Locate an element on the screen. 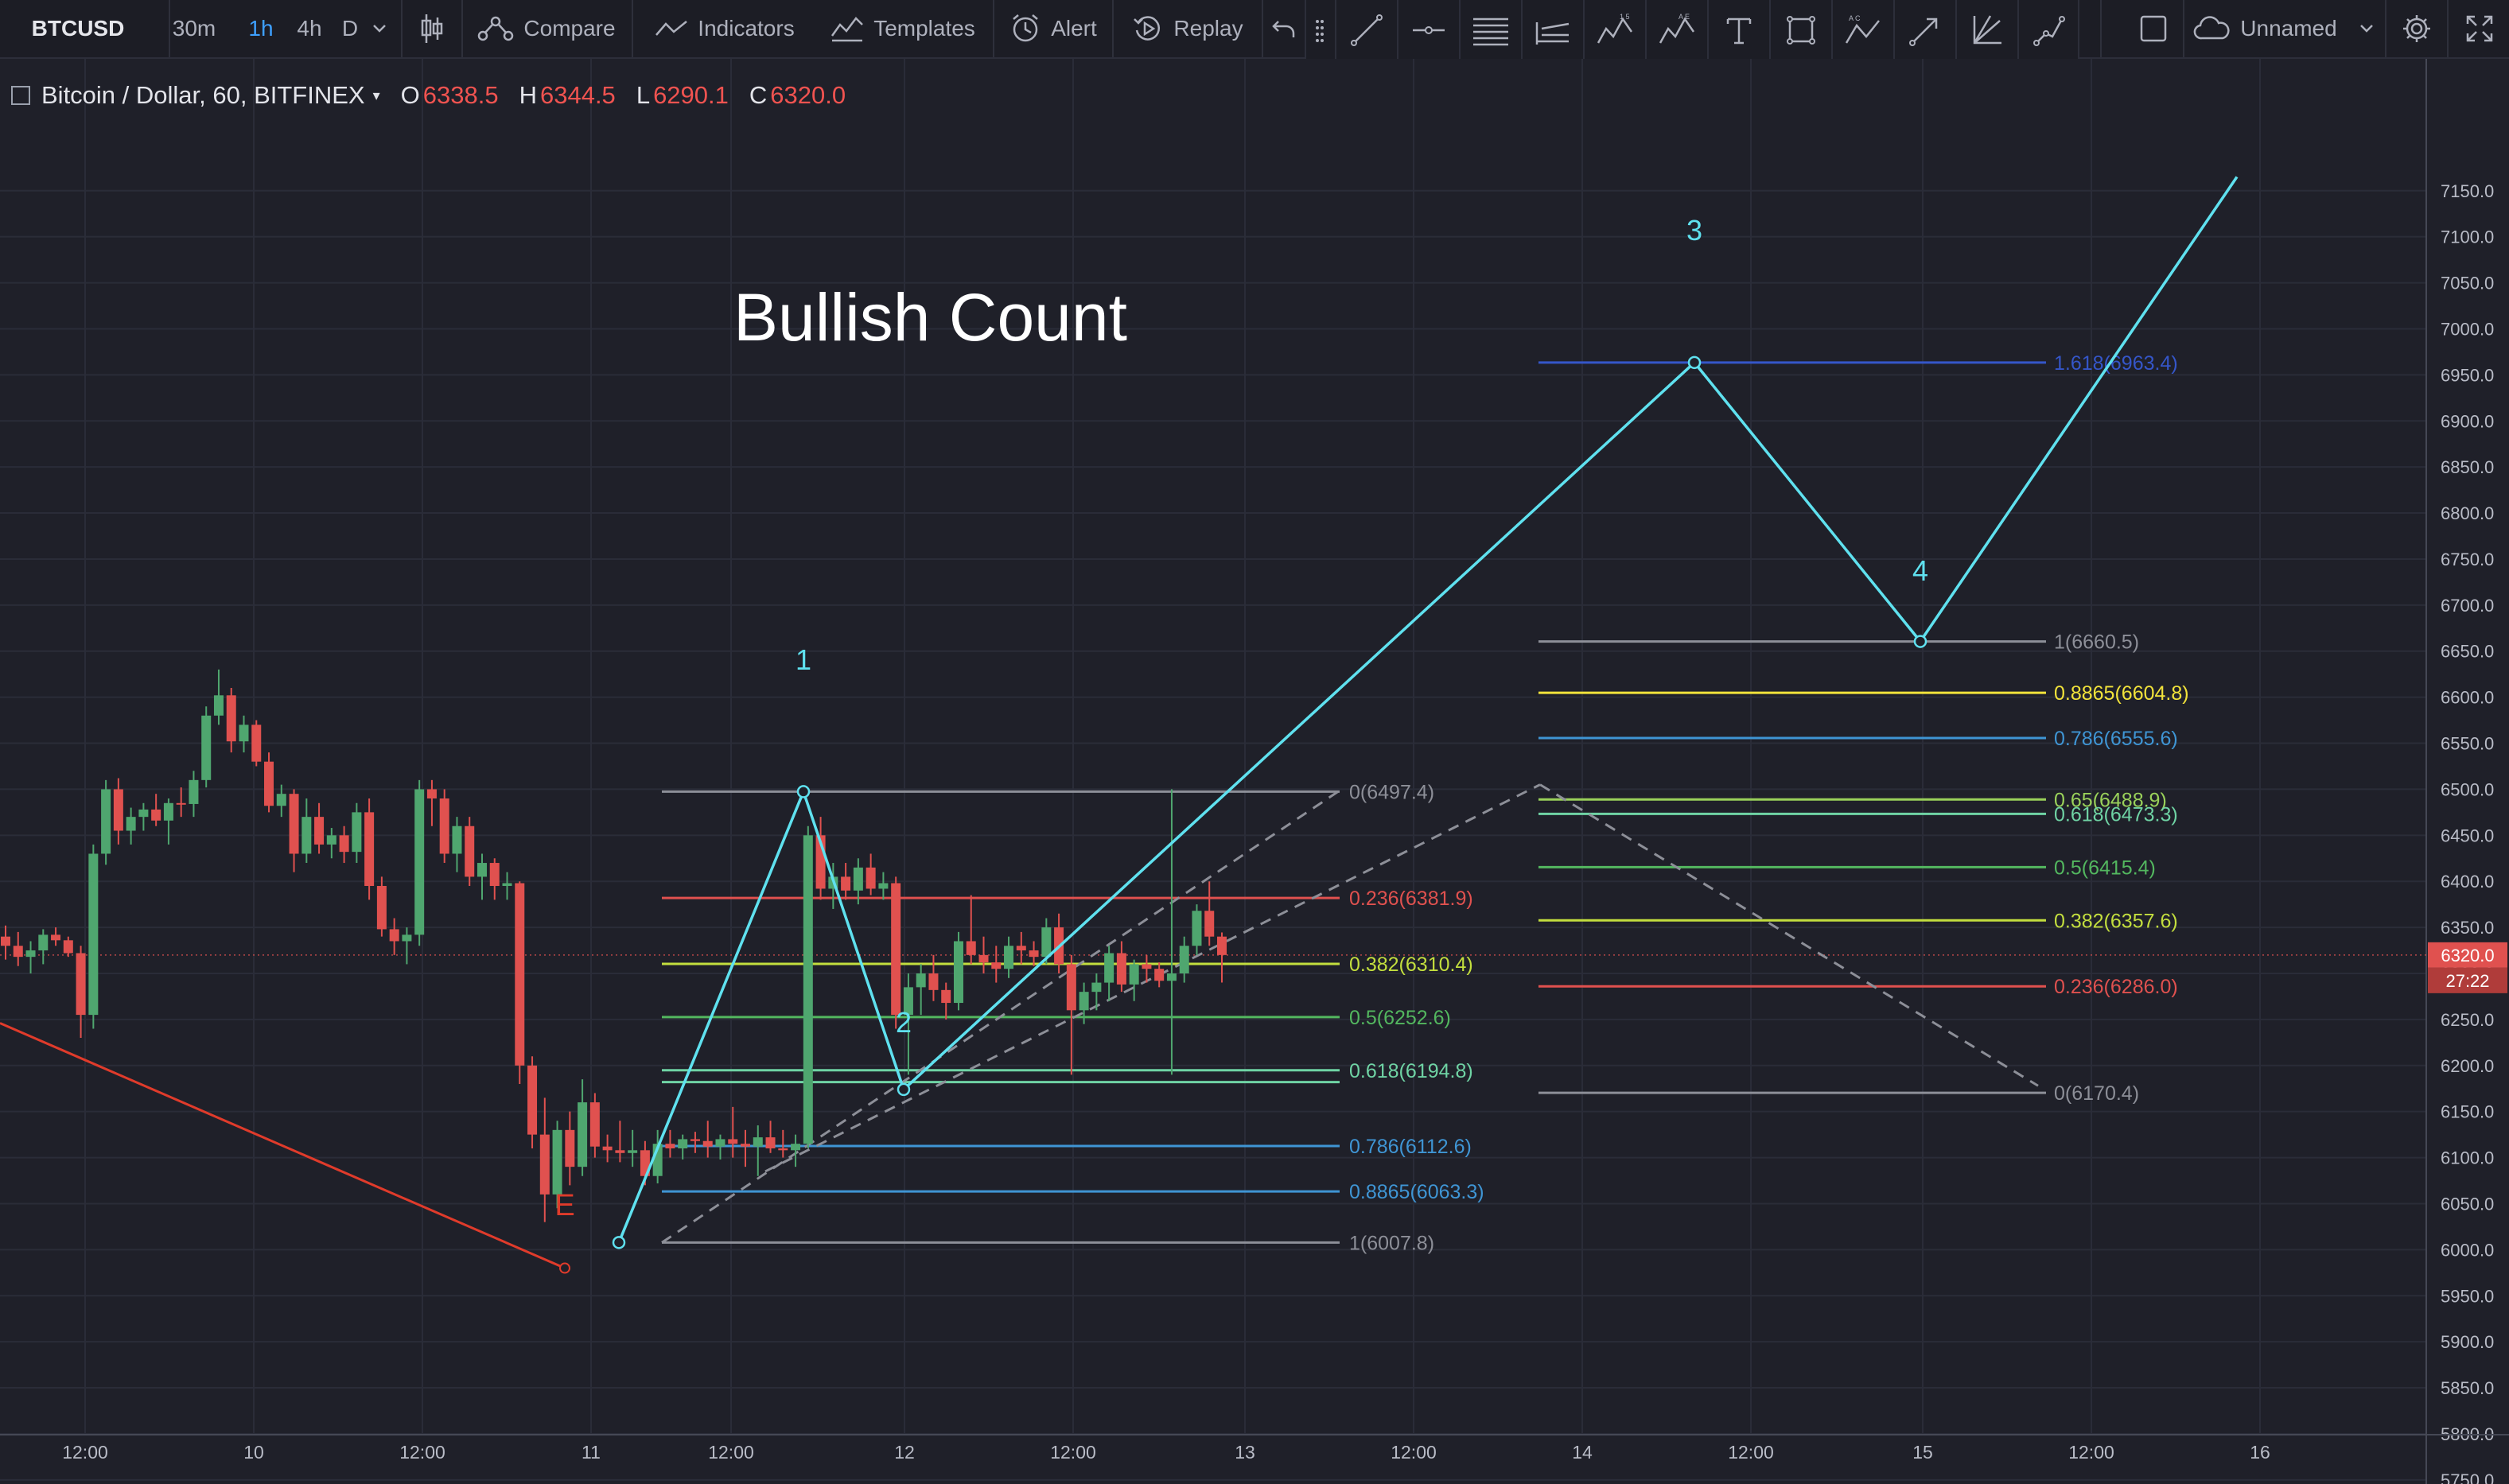  rectangle-tool is located at coordinates (1800, 30).